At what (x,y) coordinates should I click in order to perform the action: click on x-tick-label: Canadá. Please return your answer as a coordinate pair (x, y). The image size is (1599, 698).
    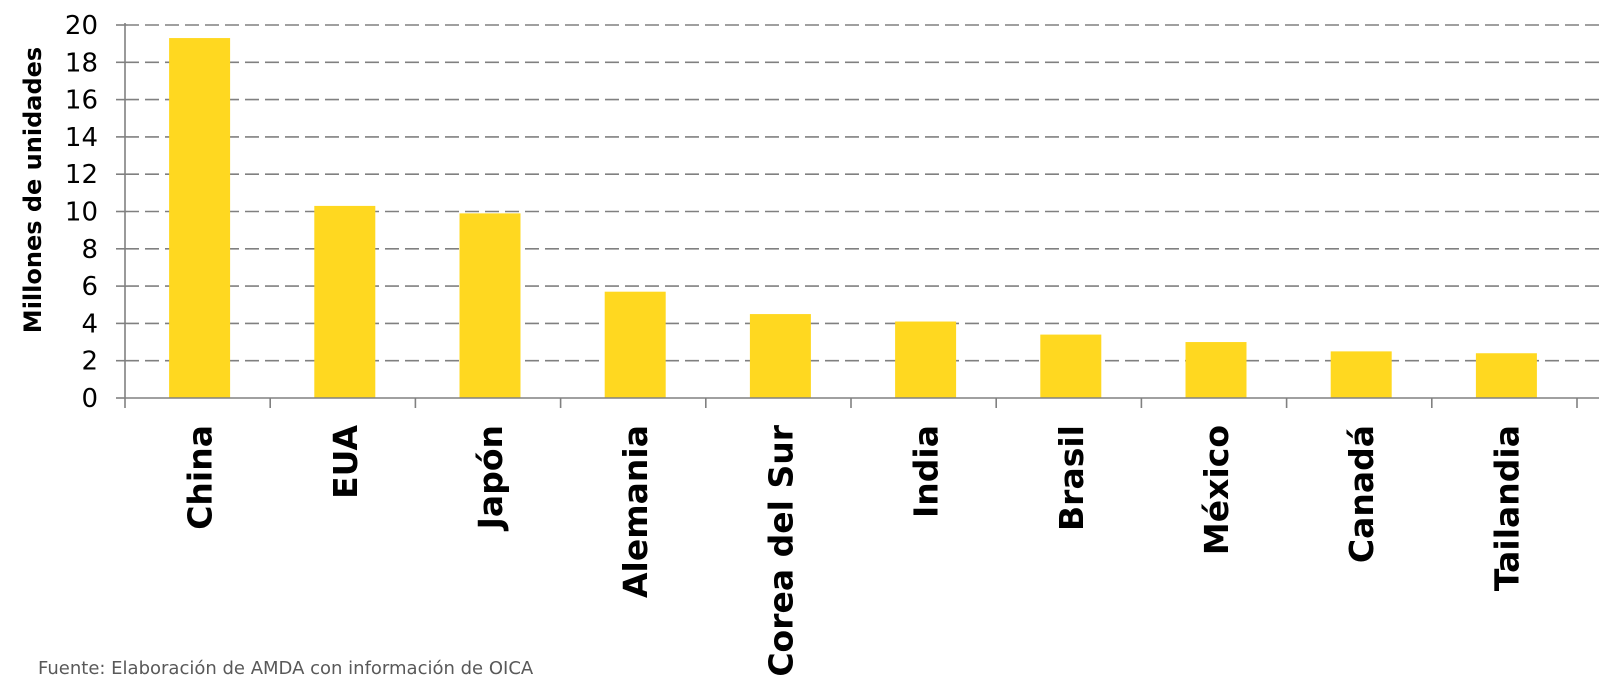
    Looking at the image, I should click on (1361, 494).